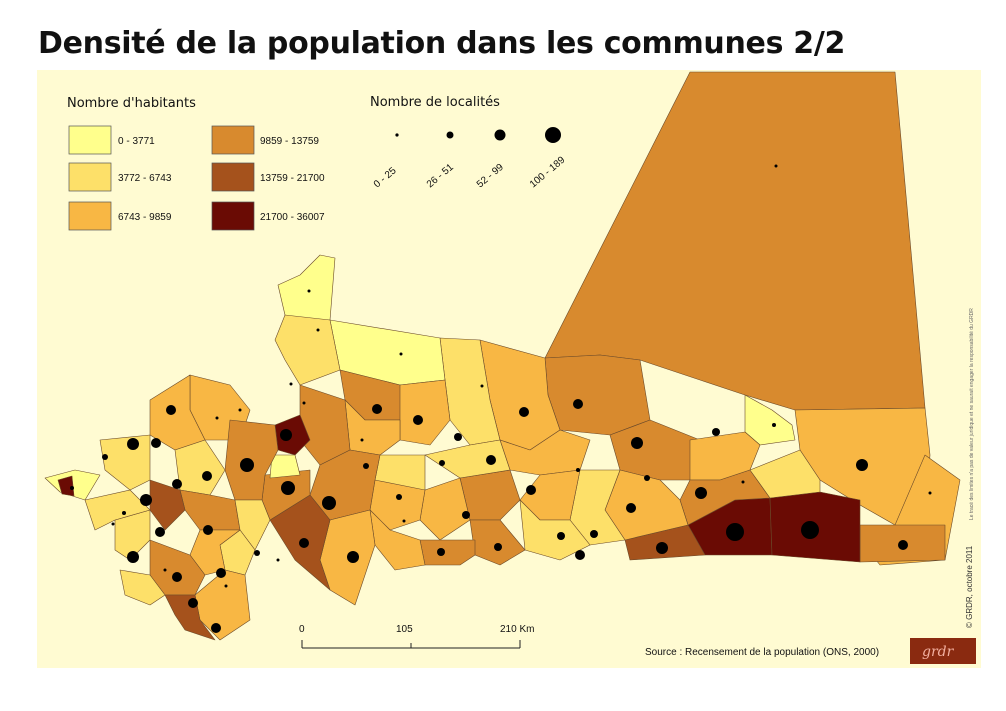  Describe the element at coordinates (302, 629) in the screenshot. I see `scale-label-0: 0` at that location.